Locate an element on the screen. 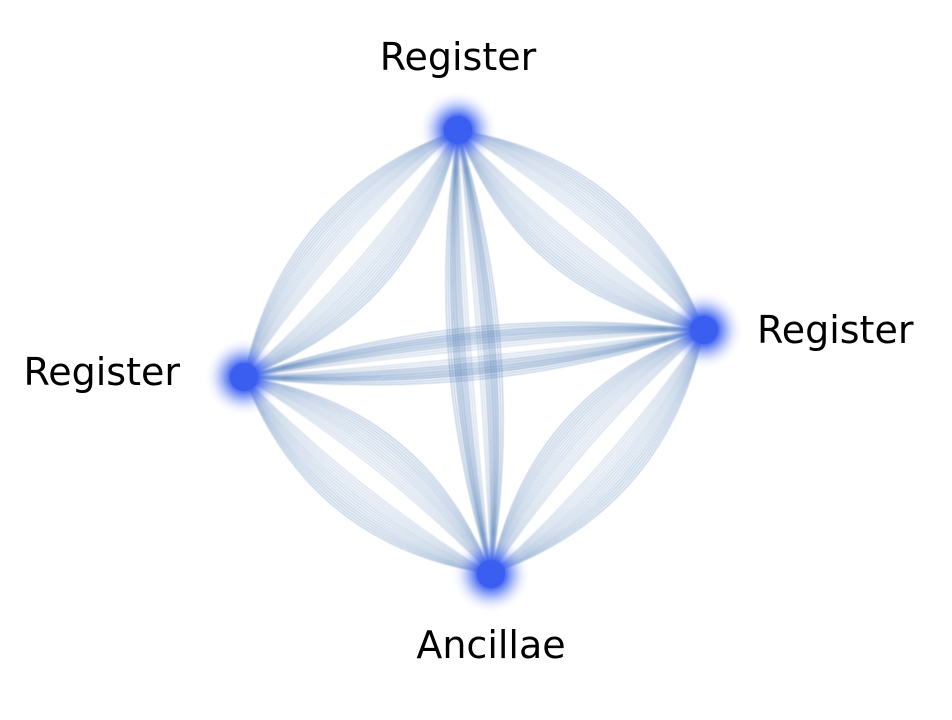 The height and width of the screenshot is (720, 952). strand-right-bottom is located at coordinates (597, 452).